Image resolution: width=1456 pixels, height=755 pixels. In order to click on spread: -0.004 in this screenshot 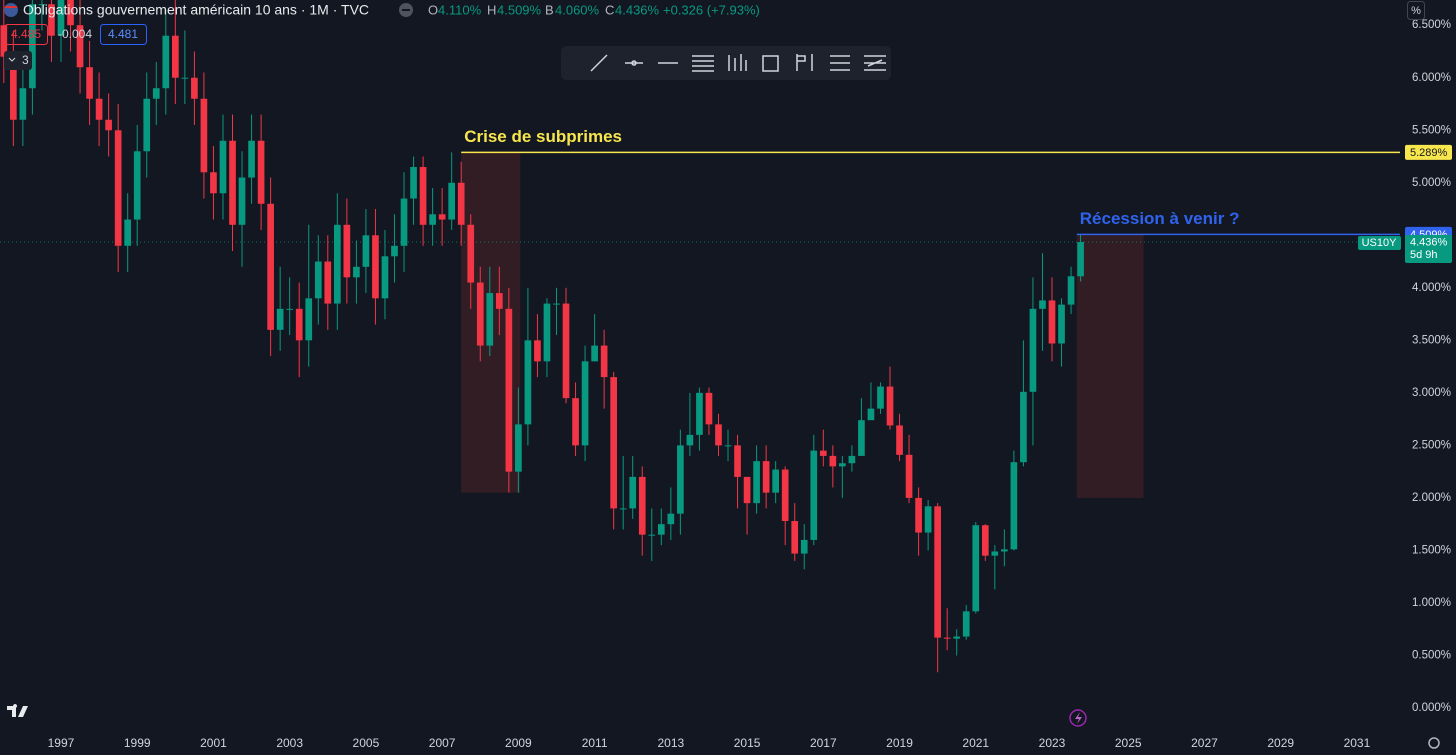, I will do `click(75, 34)`.